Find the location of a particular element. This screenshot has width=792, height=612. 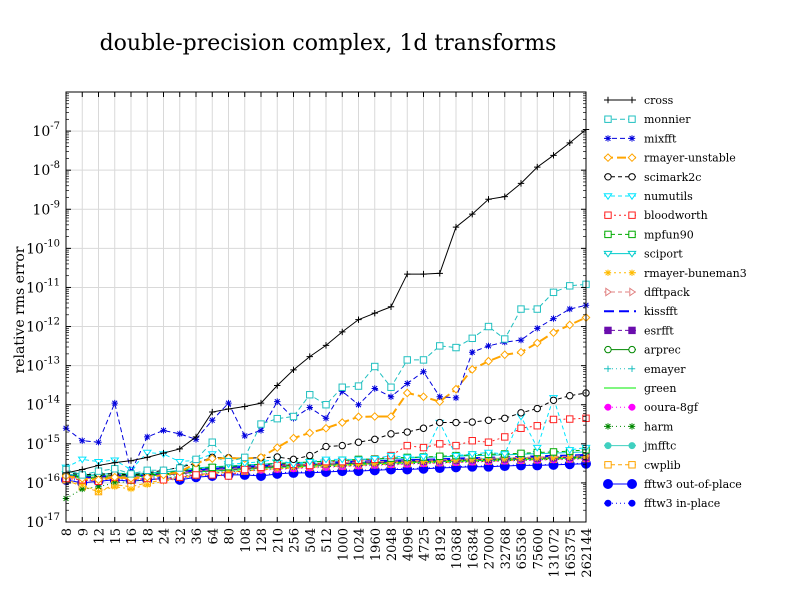

legend-label: rmayer-unstable is located at coordinates (690, 158).